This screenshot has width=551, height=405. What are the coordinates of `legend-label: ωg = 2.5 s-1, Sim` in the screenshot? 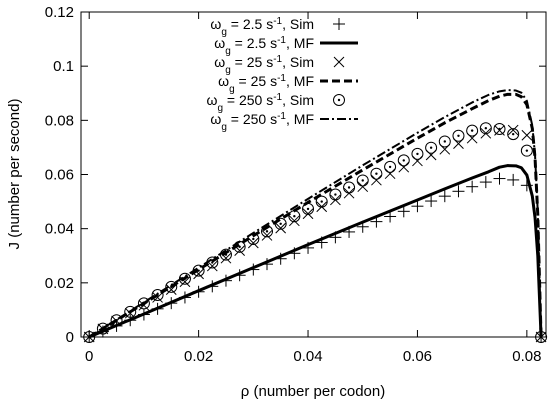 It's located at (262, 27).